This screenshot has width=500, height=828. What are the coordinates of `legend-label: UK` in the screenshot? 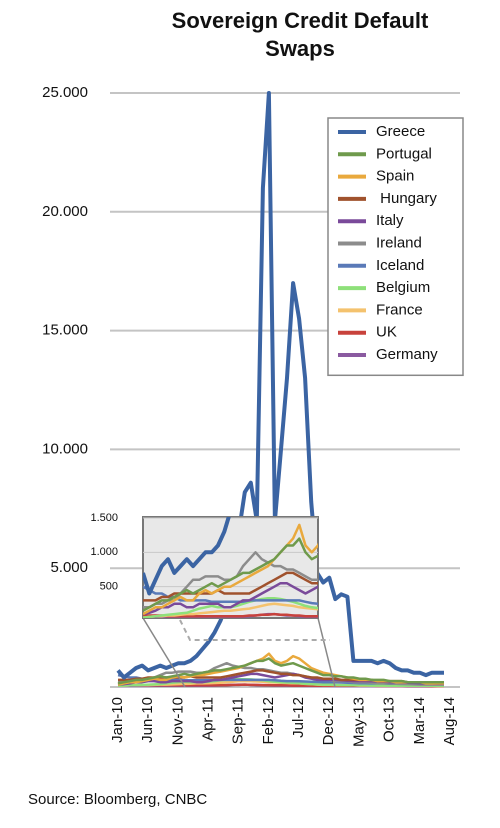 It's located at (386, 332).